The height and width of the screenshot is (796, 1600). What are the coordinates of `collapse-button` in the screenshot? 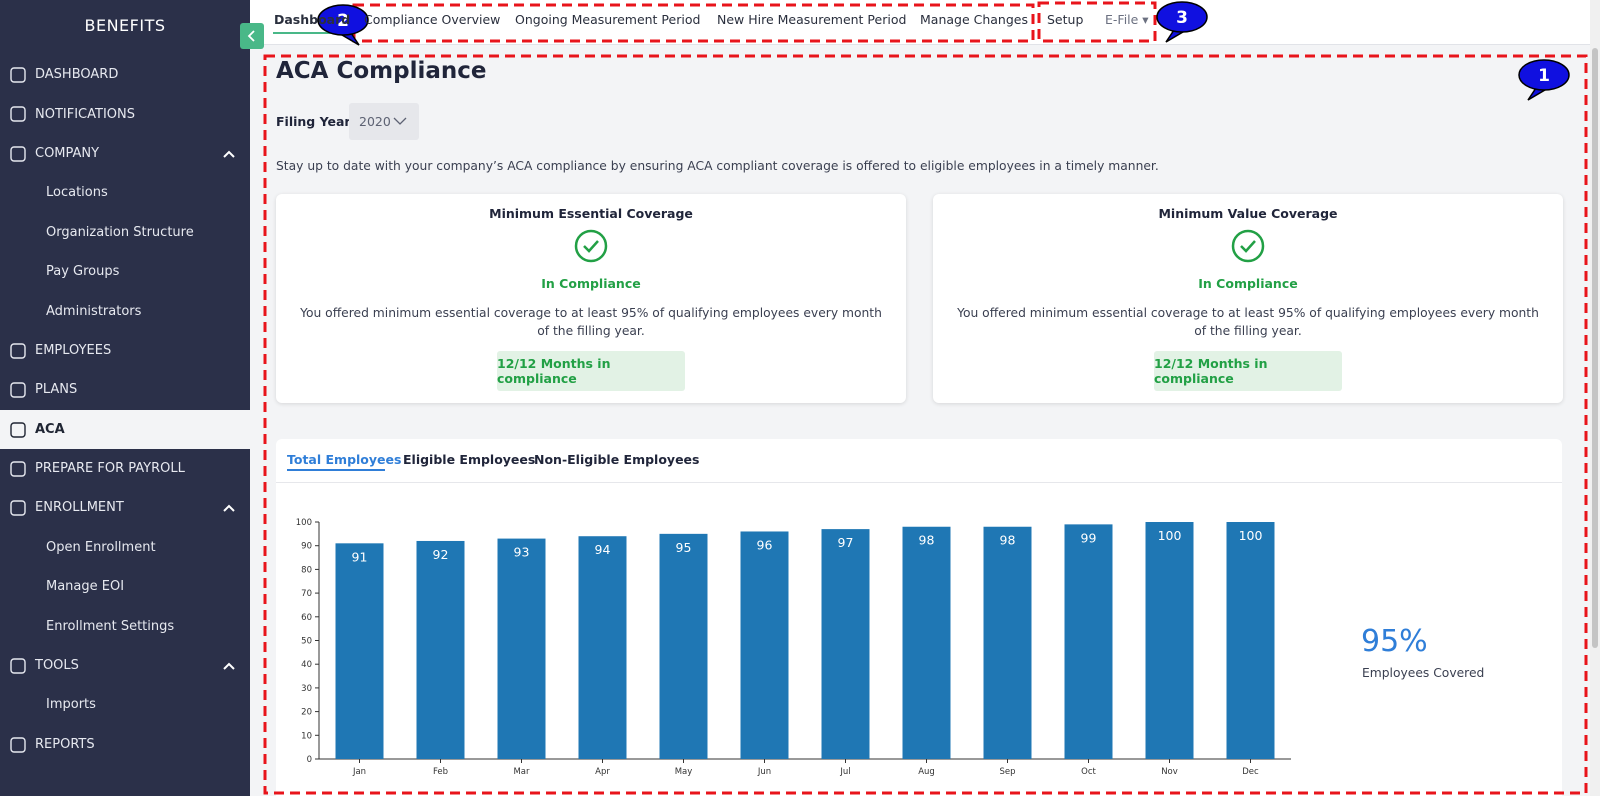 It's located at (252, 36).